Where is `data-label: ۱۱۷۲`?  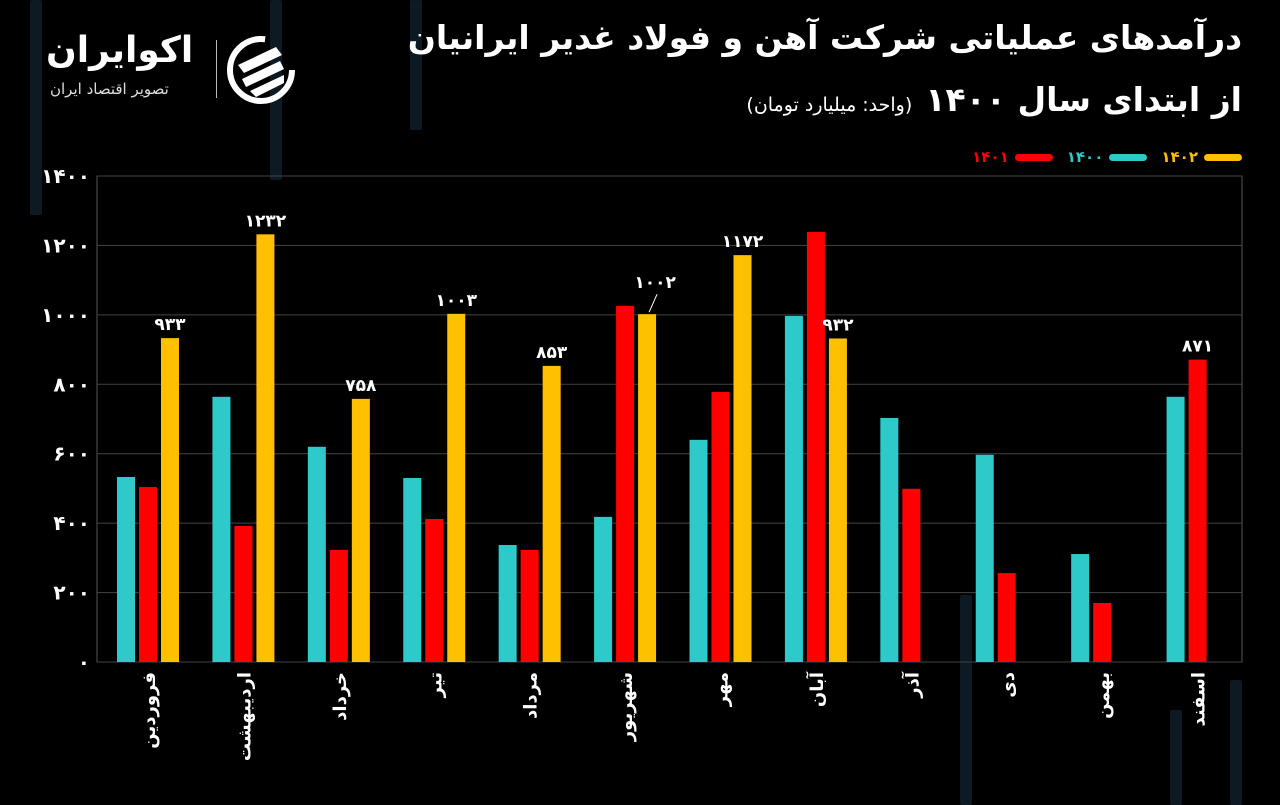
data-label: ۱۱۷۲ is located at coordinates (743, 242).